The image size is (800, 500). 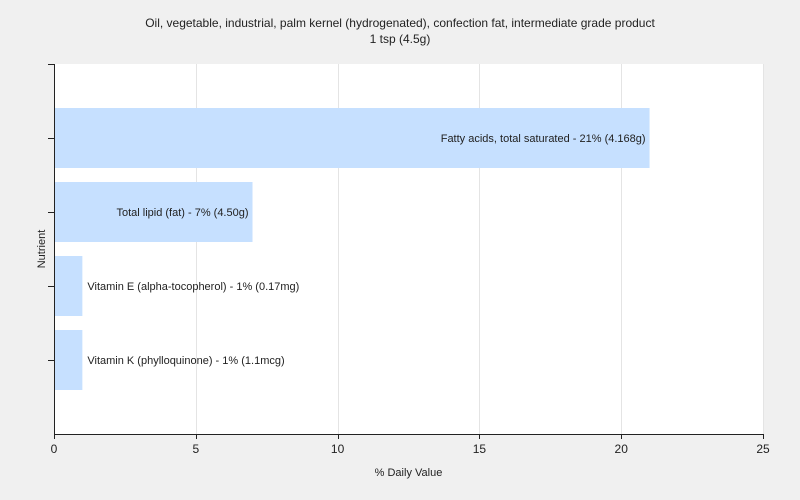 What do you see at coordinates (400, 39) in the screenshot?
I see `chart-subtitle: 1 tsp (4.5g)` at bounding box center [400, 39].